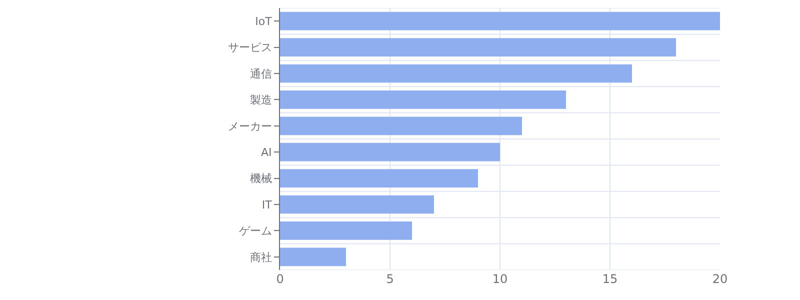 This screenshot has height=300, width=800. What do you see at coordinates (261, 257) in the screenshot?
I see `y-tick-label: 商社` at bounding box center [261, 257].